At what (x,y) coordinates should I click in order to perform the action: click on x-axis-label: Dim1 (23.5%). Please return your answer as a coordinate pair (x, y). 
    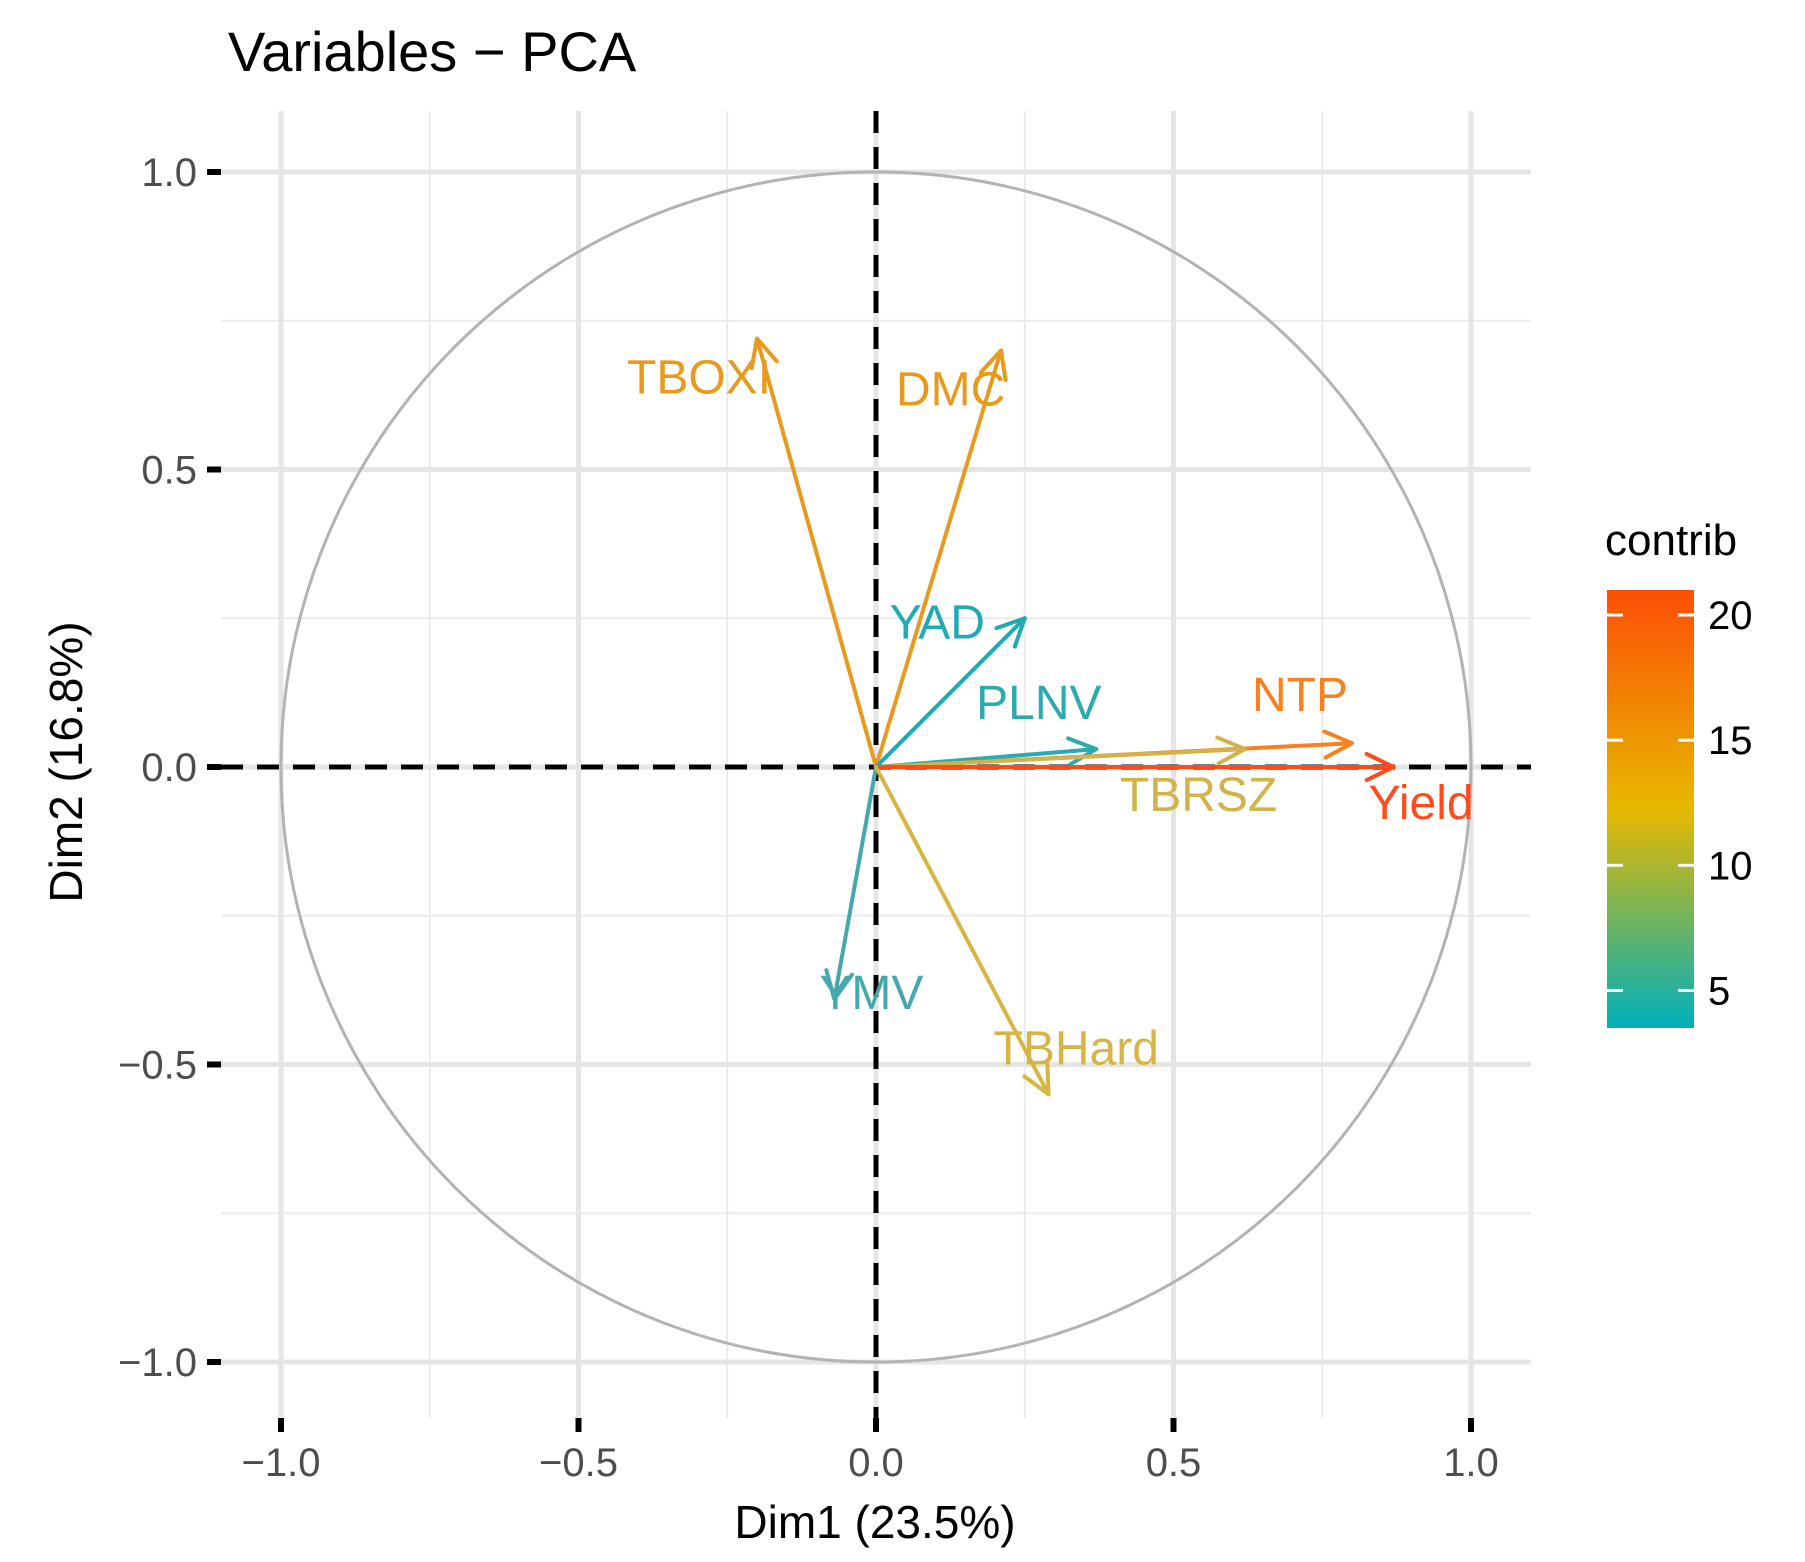
    Looking at the image, I should click on (874, 1522).